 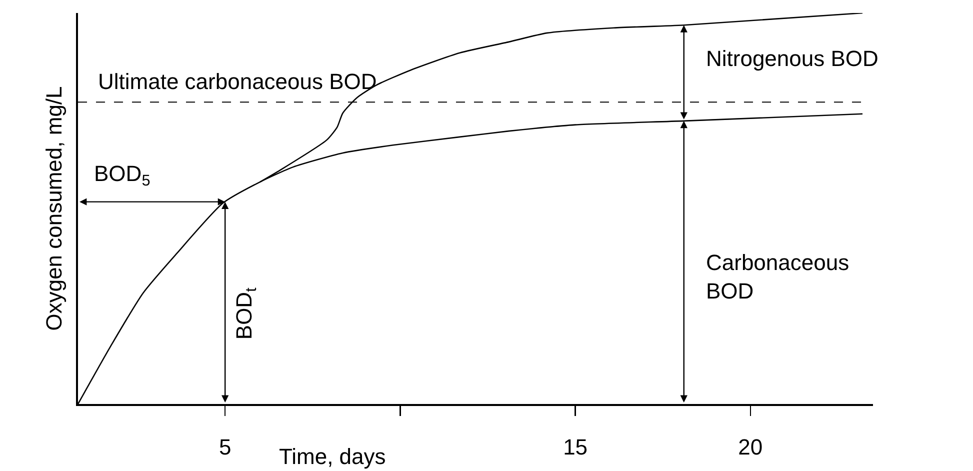 What do you see at coordinates (225, 447) in the screenshot?
I see `x-tick-label: 5` at bounding box center [225, 447].